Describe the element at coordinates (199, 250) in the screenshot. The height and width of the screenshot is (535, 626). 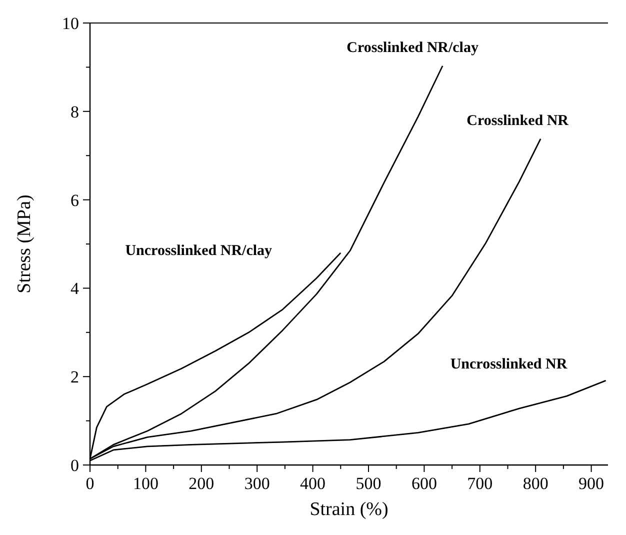
I see `text: Uncrosslinked NR/clay` at that location.